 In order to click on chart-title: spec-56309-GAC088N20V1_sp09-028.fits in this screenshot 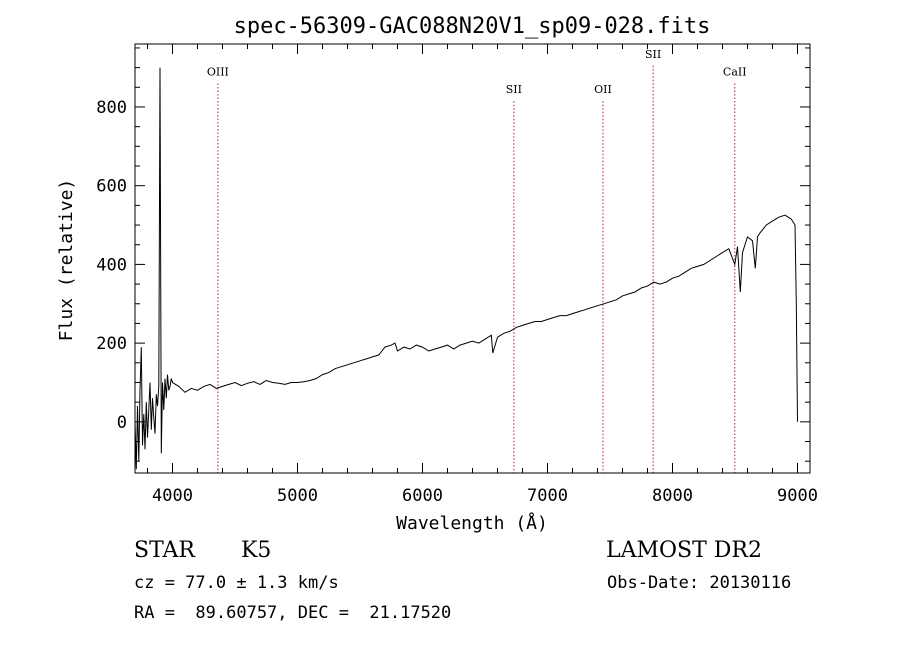, I will do `click(472, 26)`.